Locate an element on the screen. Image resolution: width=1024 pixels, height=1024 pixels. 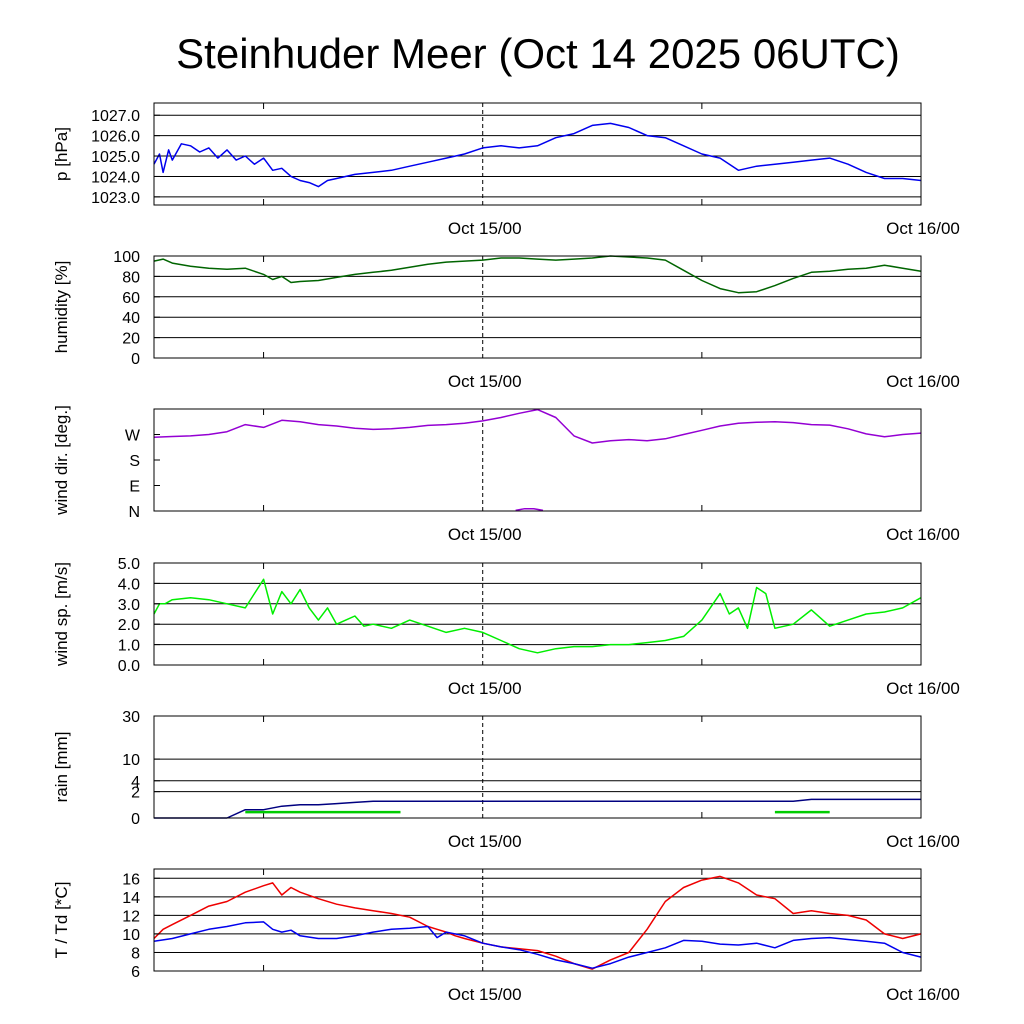
y-tick-label: 1025.0 is located at coordinates (115, 157).